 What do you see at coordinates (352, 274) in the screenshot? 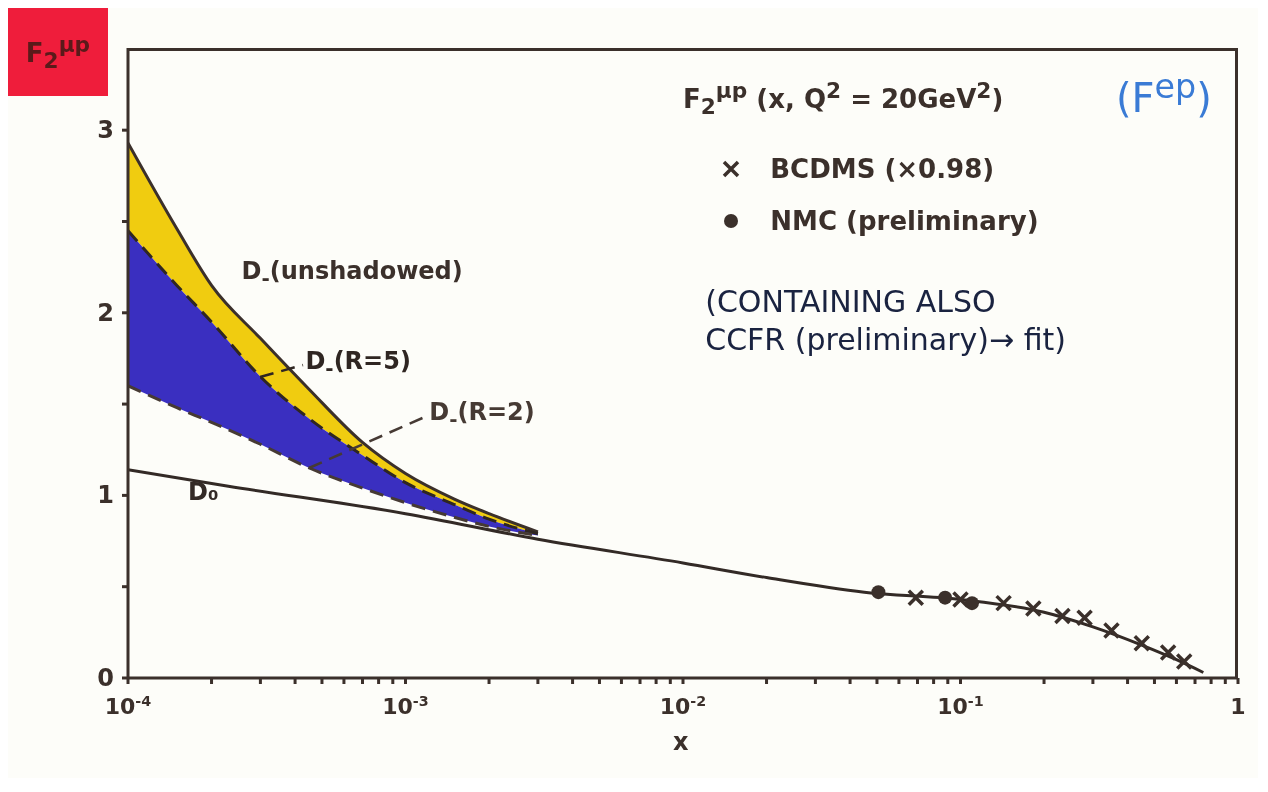
I see `series-label: D$_{-}$(unshadowed)` at bounding box center [352, 274].